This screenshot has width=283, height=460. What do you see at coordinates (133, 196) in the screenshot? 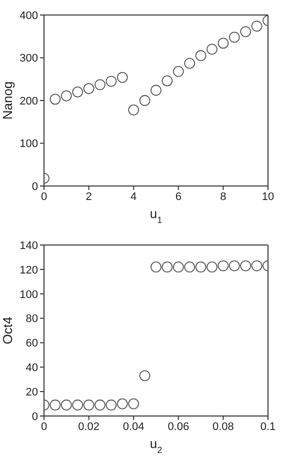
I see `x-tick-label: 4` at bounding box center [133, 196].